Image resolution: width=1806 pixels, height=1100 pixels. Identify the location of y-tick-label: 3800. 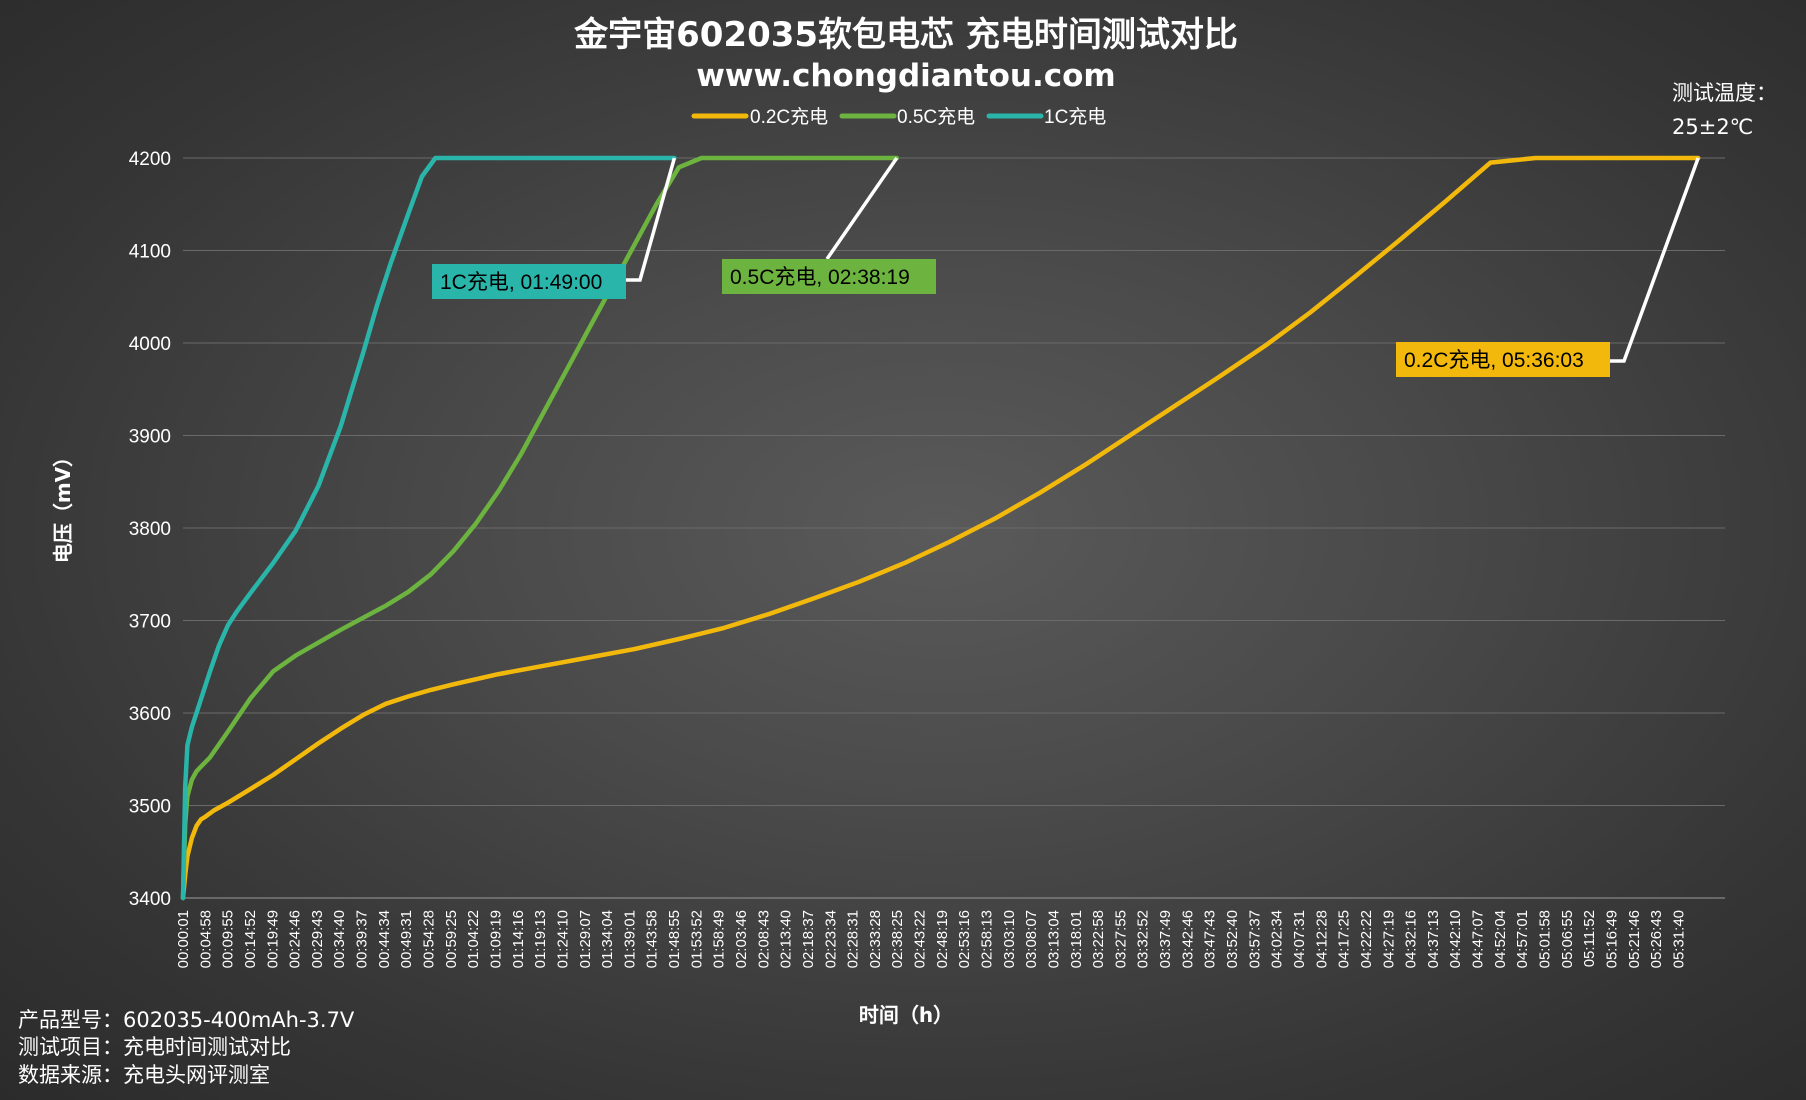
(150, 529).